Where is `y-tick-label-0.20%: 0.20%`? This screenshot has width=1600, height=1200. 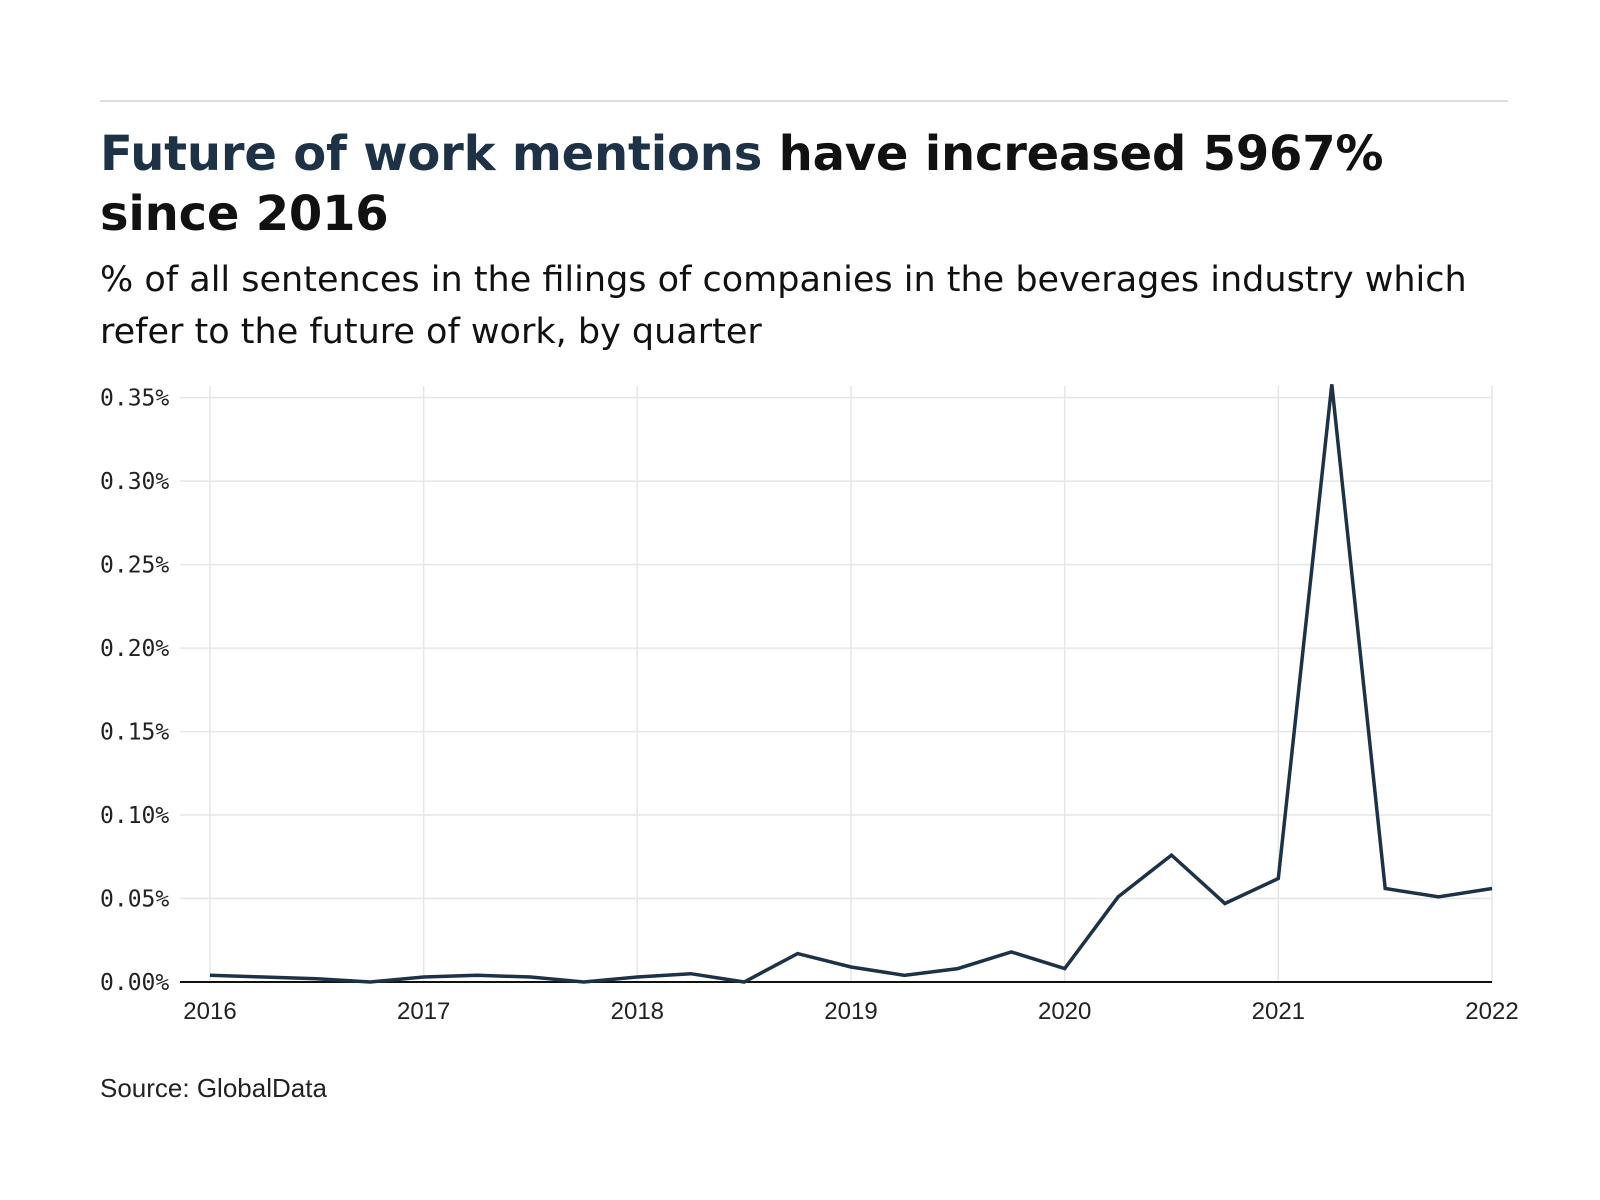 y-tick-label-0.20%: 0.20% is located at coordinates (134, 649).